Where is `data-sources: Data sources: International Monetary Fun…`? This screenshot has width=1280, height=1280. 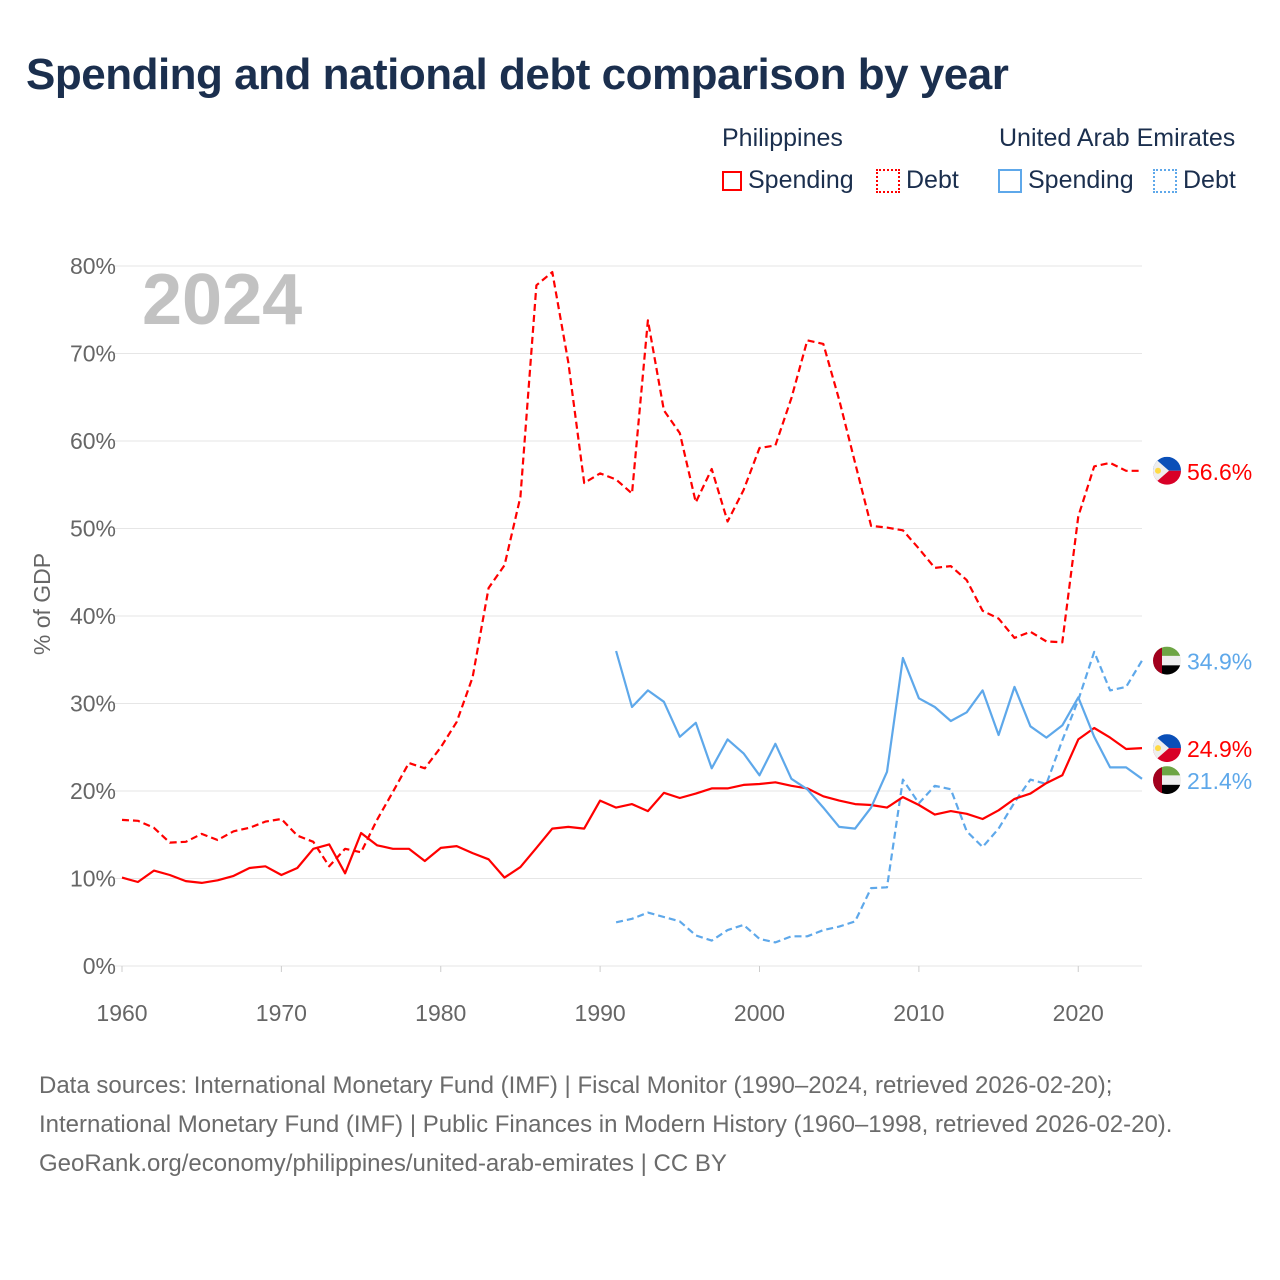 data-sources: Data sources: International Monetary Fun… is located at coordinates (606, 1105).